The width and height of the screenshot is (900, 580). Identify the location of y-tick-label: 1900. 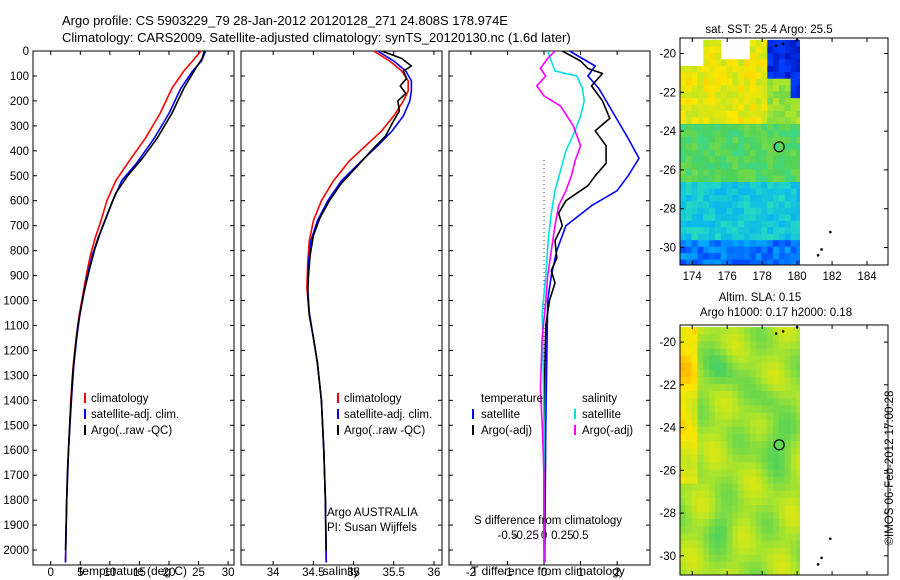
(16, 526).